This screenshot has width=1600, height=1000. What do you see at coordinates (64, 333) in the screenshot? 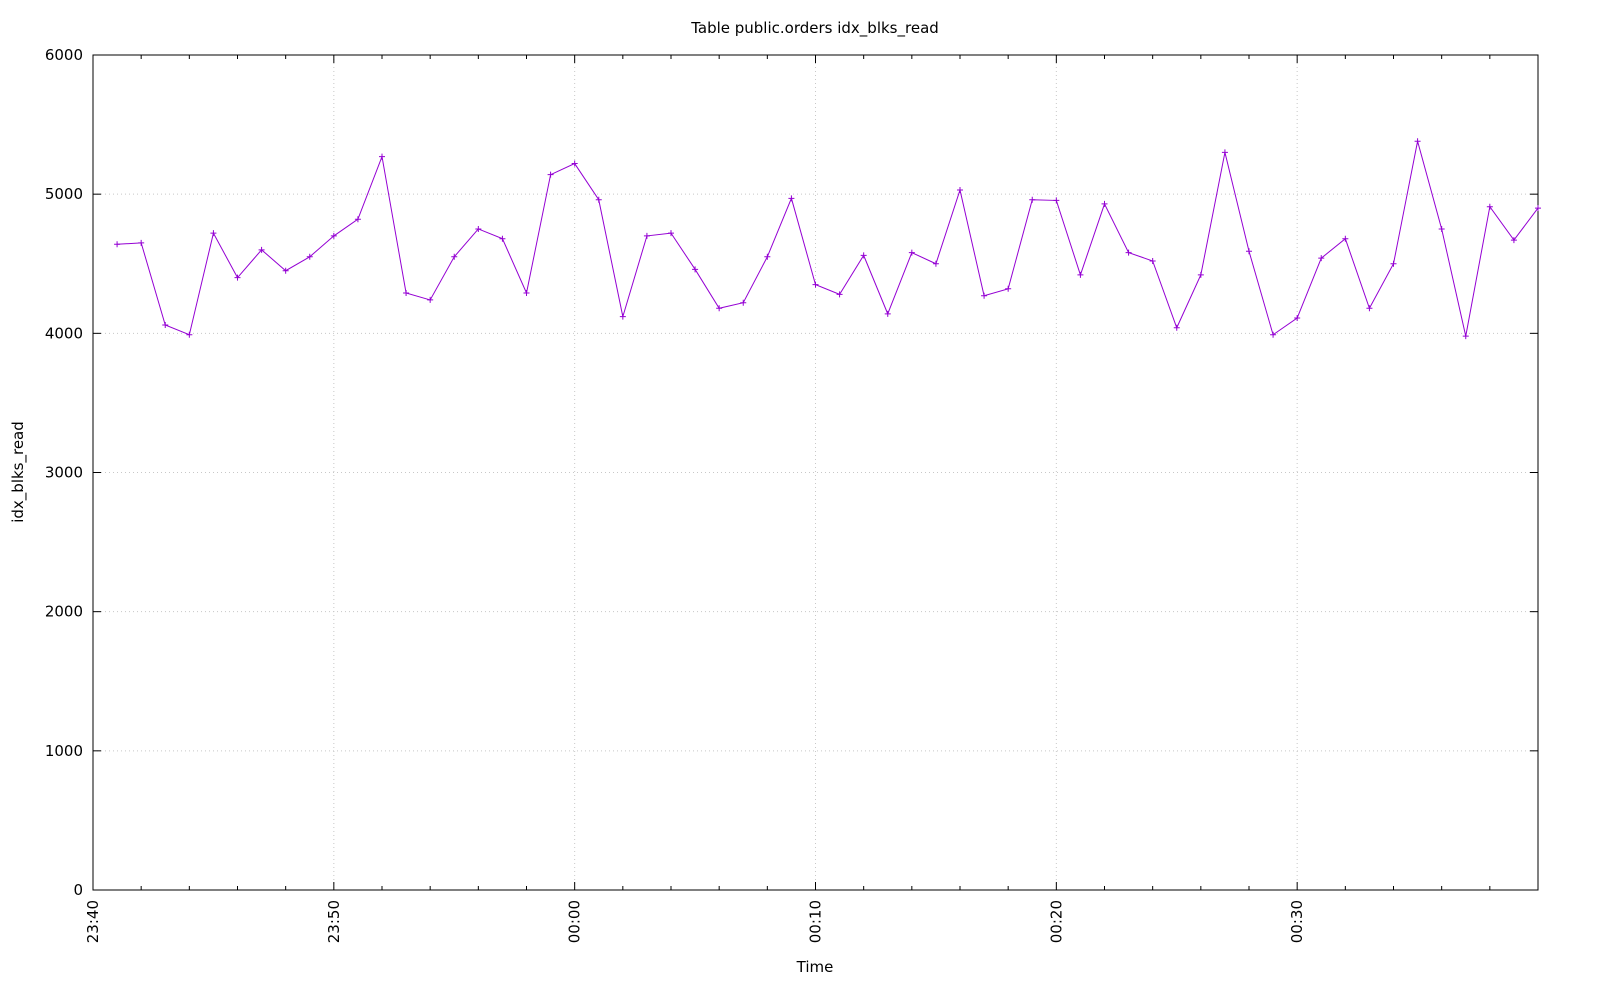
I see `y-tick-label: 4000` at bounding box center [64, 333].